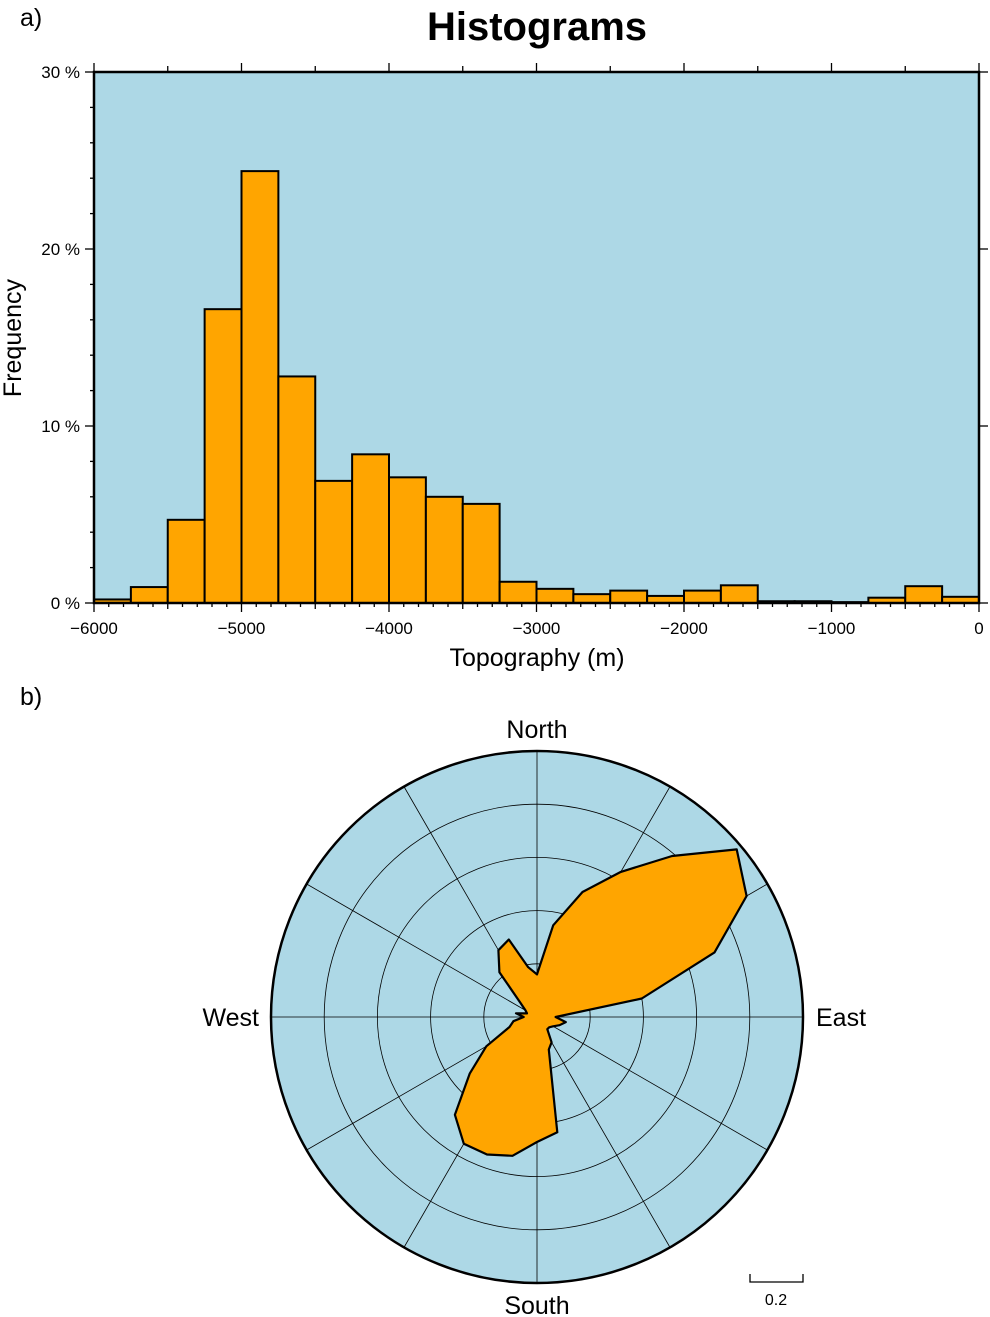  What do you see at coordinates (776, 1300) in the screenshot?
I see `scale-bar-label: 0.2` at bounding box center [776, 1300].